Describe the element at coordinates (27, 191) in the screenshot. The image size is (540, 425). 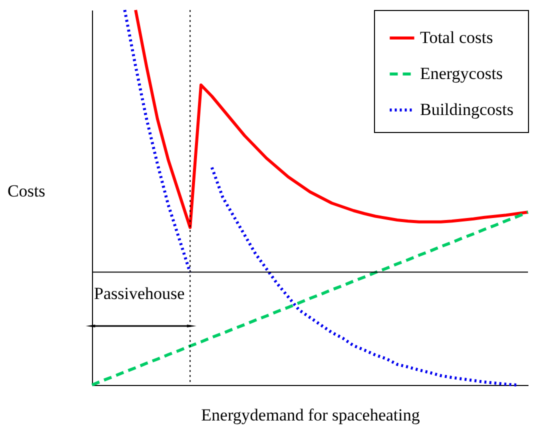
I see `y-axis-title: Costs` at that location.